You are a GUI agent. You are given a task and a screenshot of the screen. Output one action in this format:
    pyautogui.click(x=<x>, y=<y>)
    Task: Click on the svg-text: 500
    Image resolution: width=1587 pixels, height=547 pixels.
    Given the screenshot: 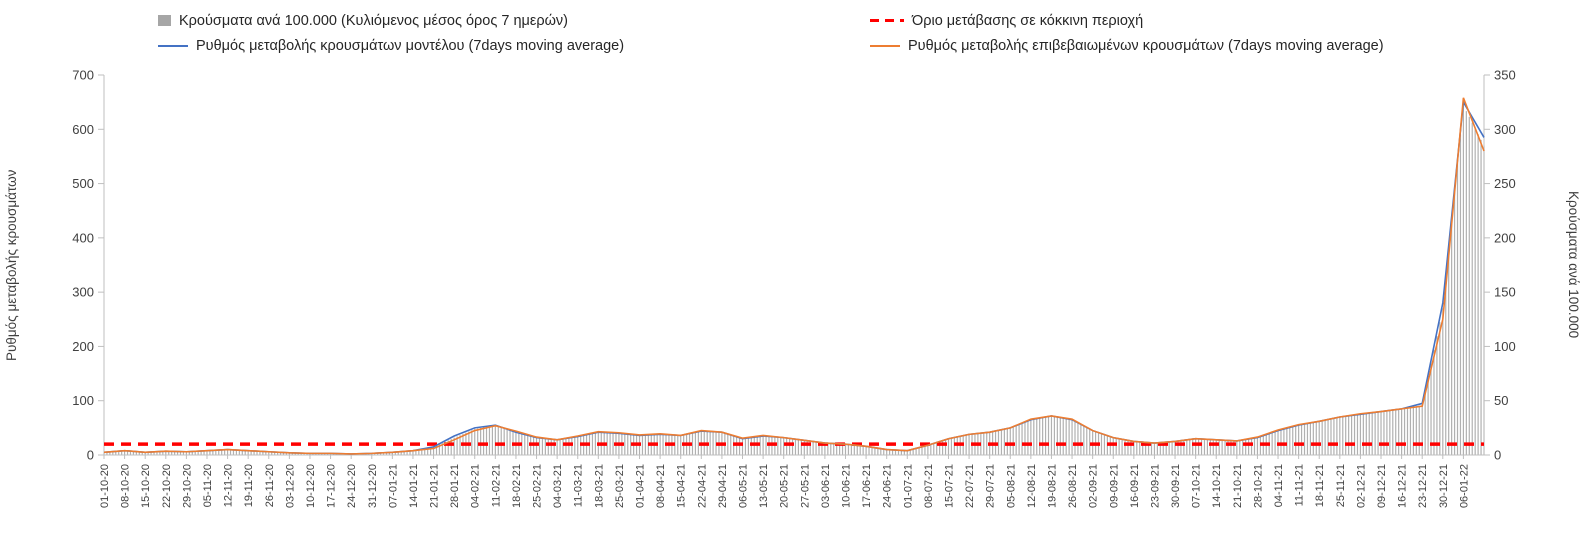 What is the action you would take?
    pyautogui.click(x=83, y=183)
    